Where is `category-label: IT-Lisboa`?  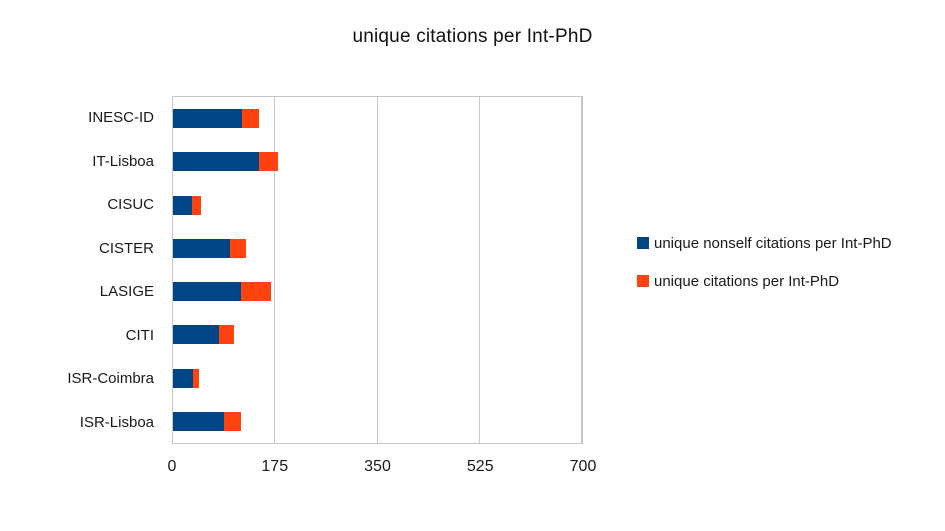
category-label: IT-Lisboa is located at coordinates (123, 161).